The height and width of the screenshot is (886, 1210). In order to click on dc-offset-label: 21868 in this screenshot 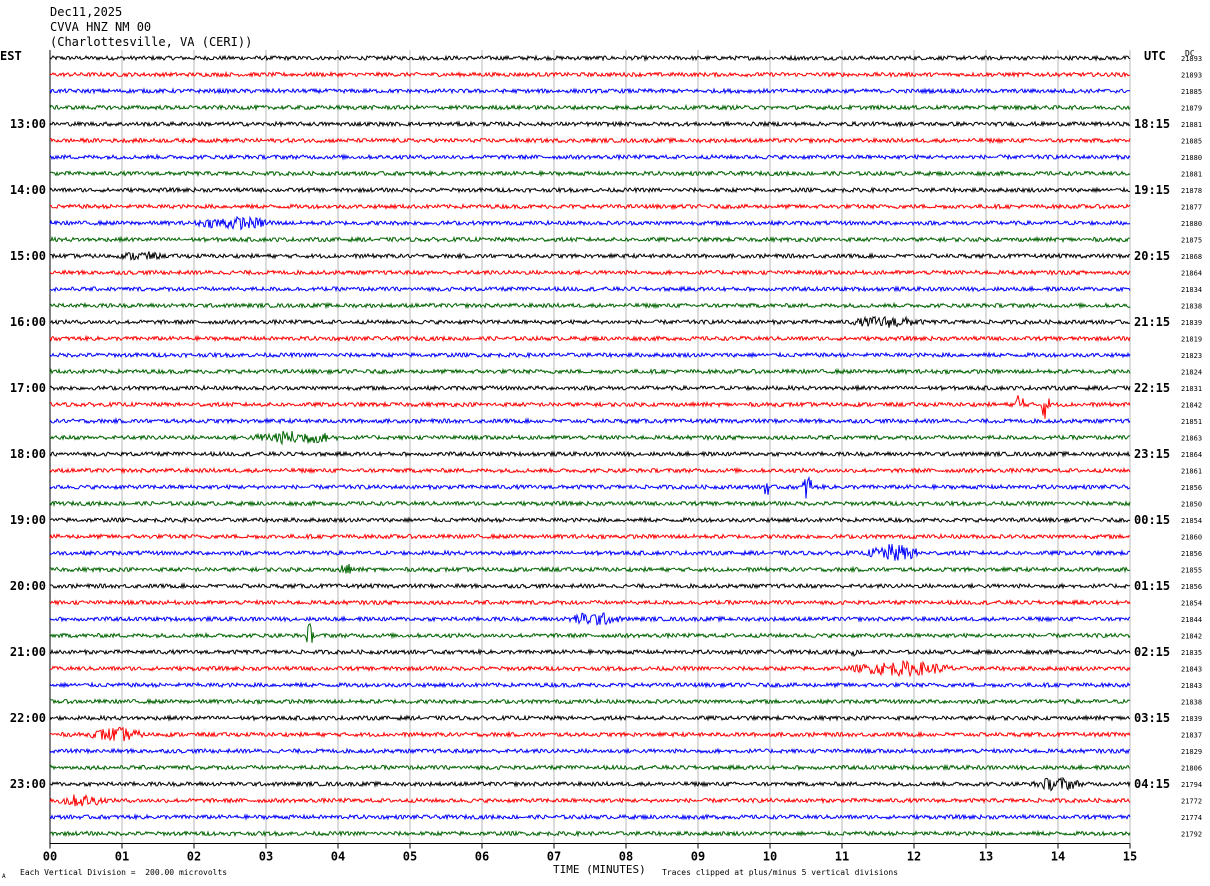, I will do `click(1191, 257)`.